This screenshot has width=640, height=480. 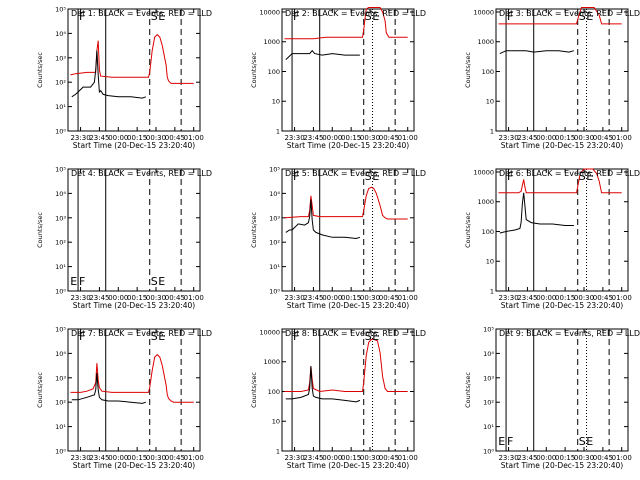 I want to click on y-tick-label: 10¹, so click(x=488, y=427).